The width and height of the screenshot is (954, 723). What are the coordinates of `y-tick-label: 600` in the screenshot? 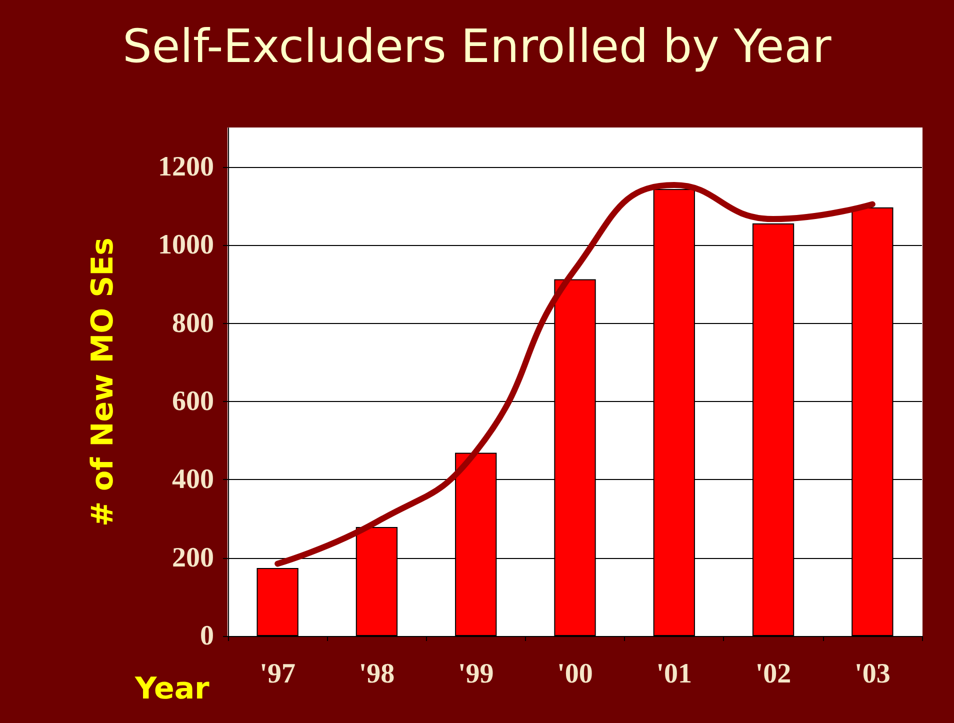 It's located at (193, 402).